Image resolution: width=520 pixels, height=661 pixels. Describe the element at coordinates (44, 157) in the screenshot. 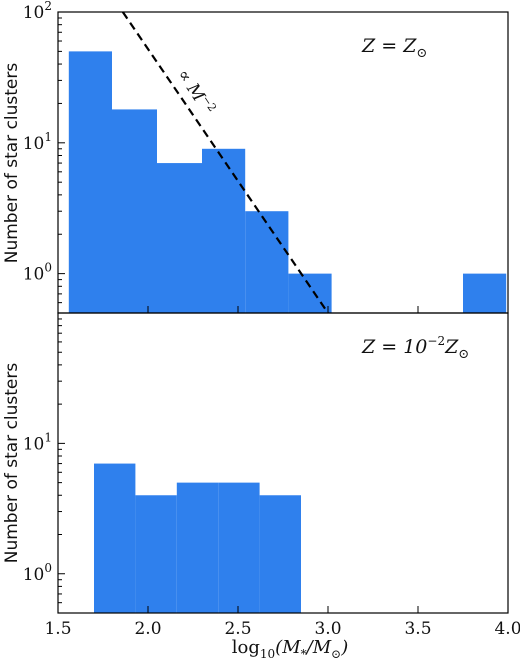

I see `top-y-ticks: 10⁰ 10¹ 10²` at that location.